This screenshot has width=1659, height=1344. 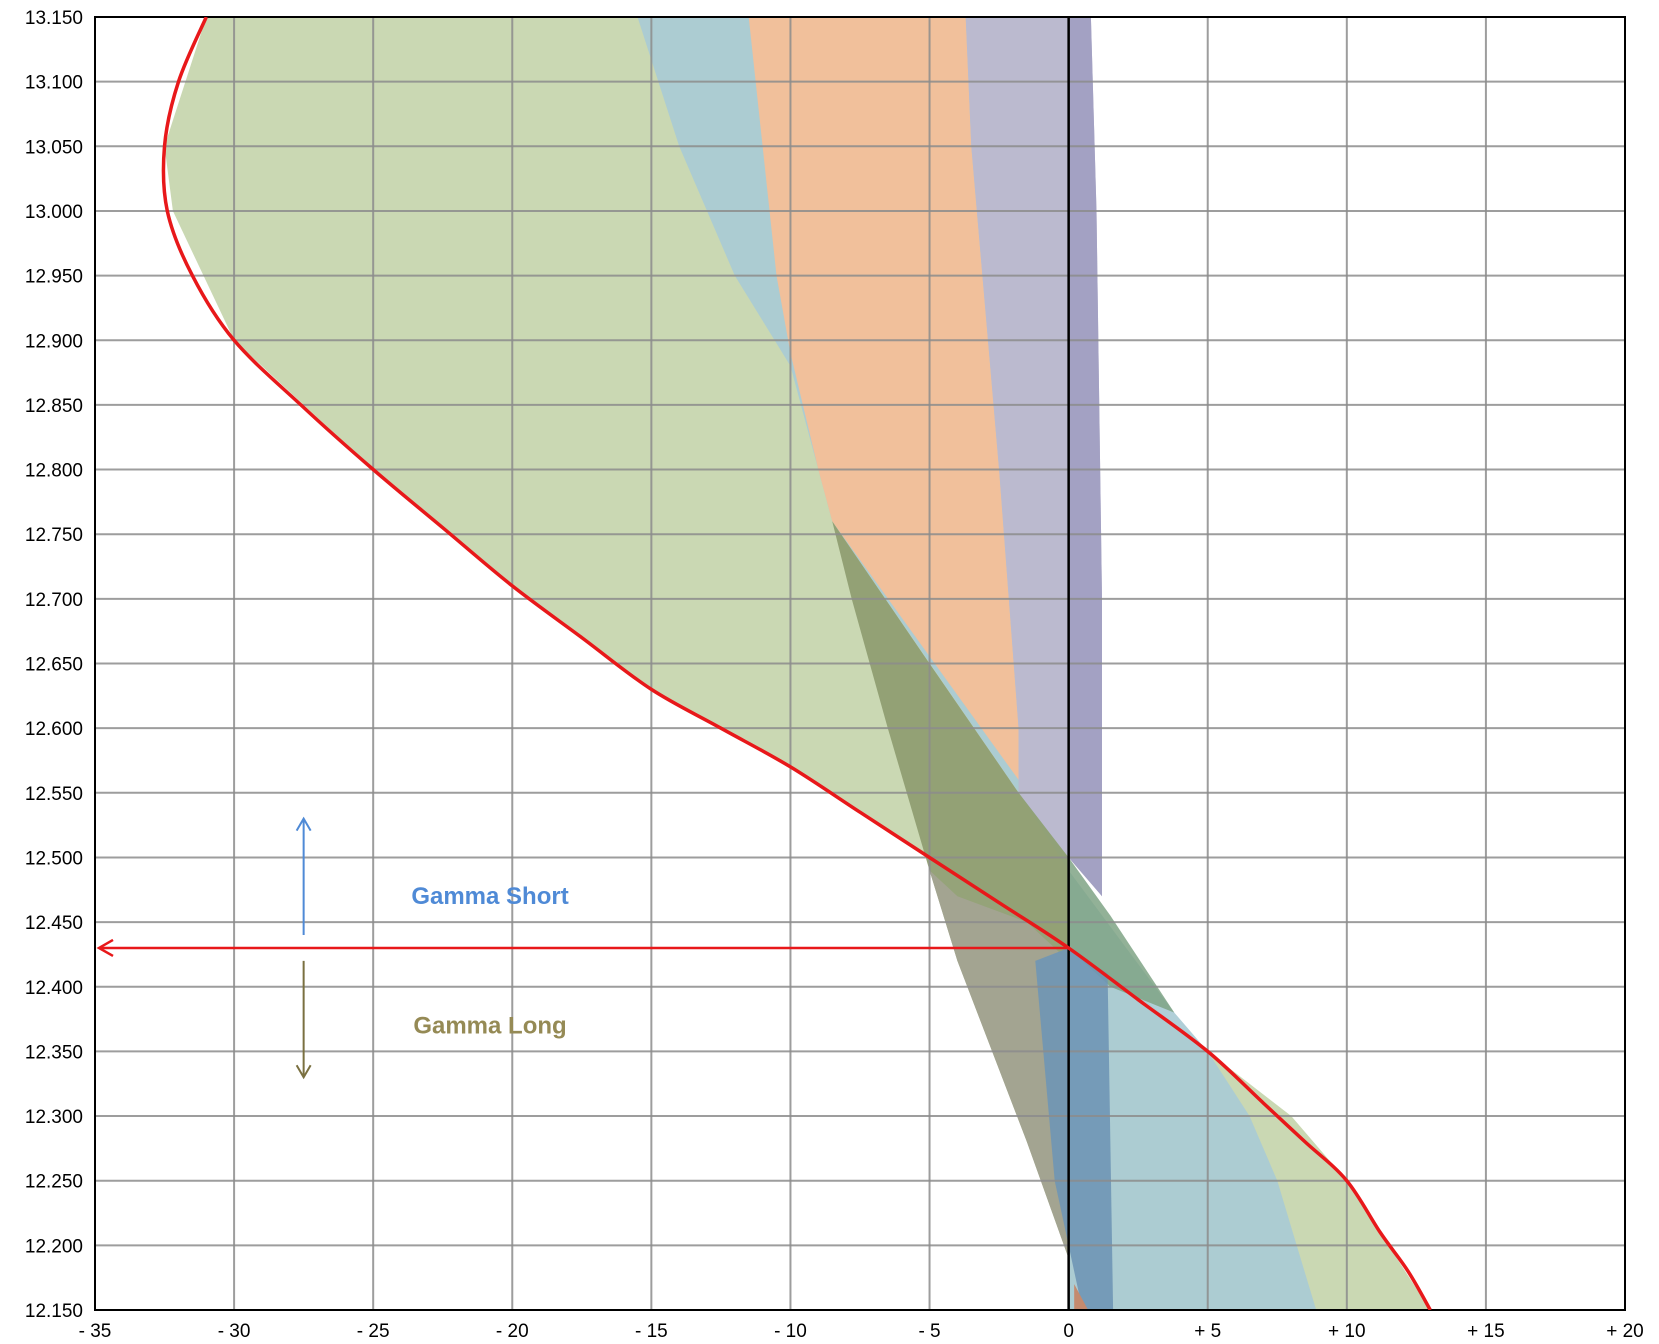 I want to click on y-tick-label: 12.850, so click(x=54, y=406).